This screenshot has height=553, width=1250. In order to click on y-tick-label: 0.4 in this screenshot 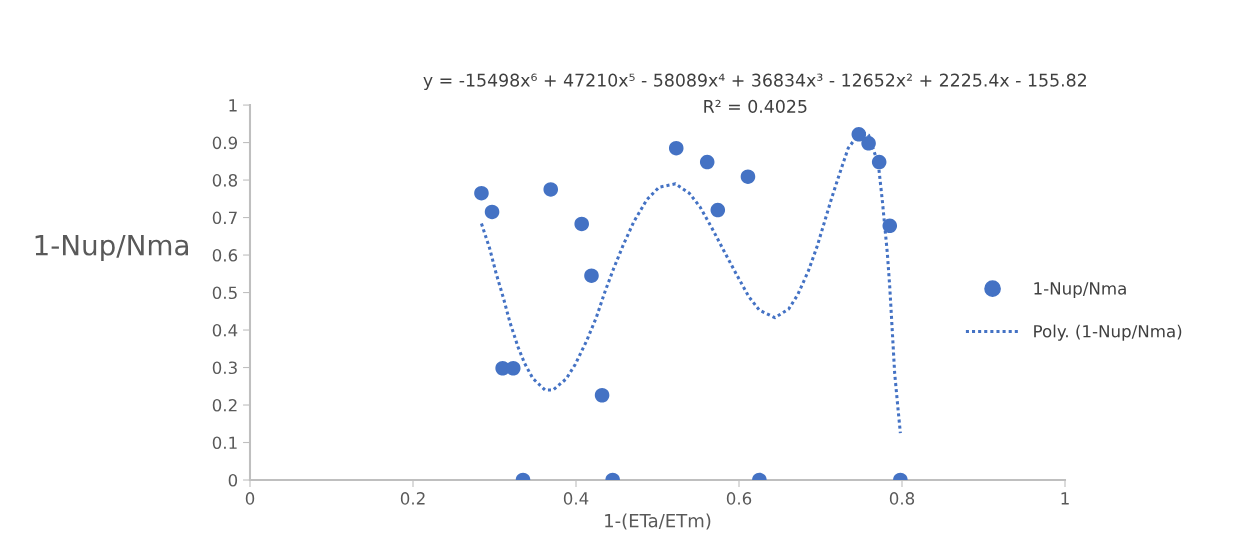, I will do `click(225, 330)`.